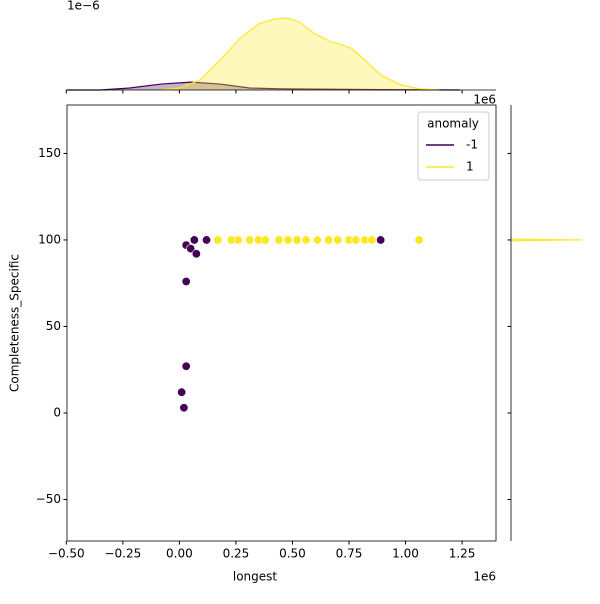  What do you see at coordinates (453, 124) in the screenshot?
I see `legend-title: anomaly` at bounding box center [453, 124].